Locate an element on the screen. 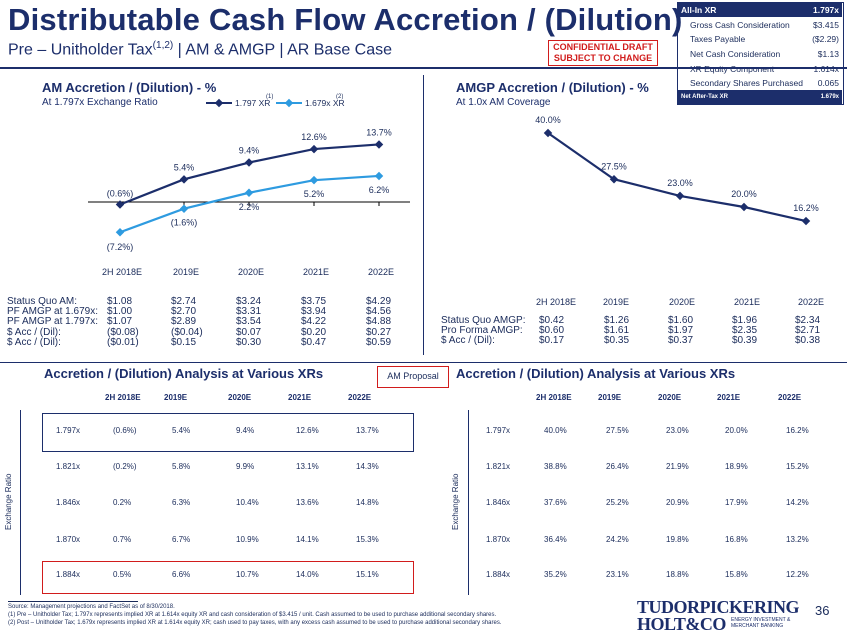 The image size is (847, 635). am-row-value: ($0.08) is located at coordinates (123, 332).